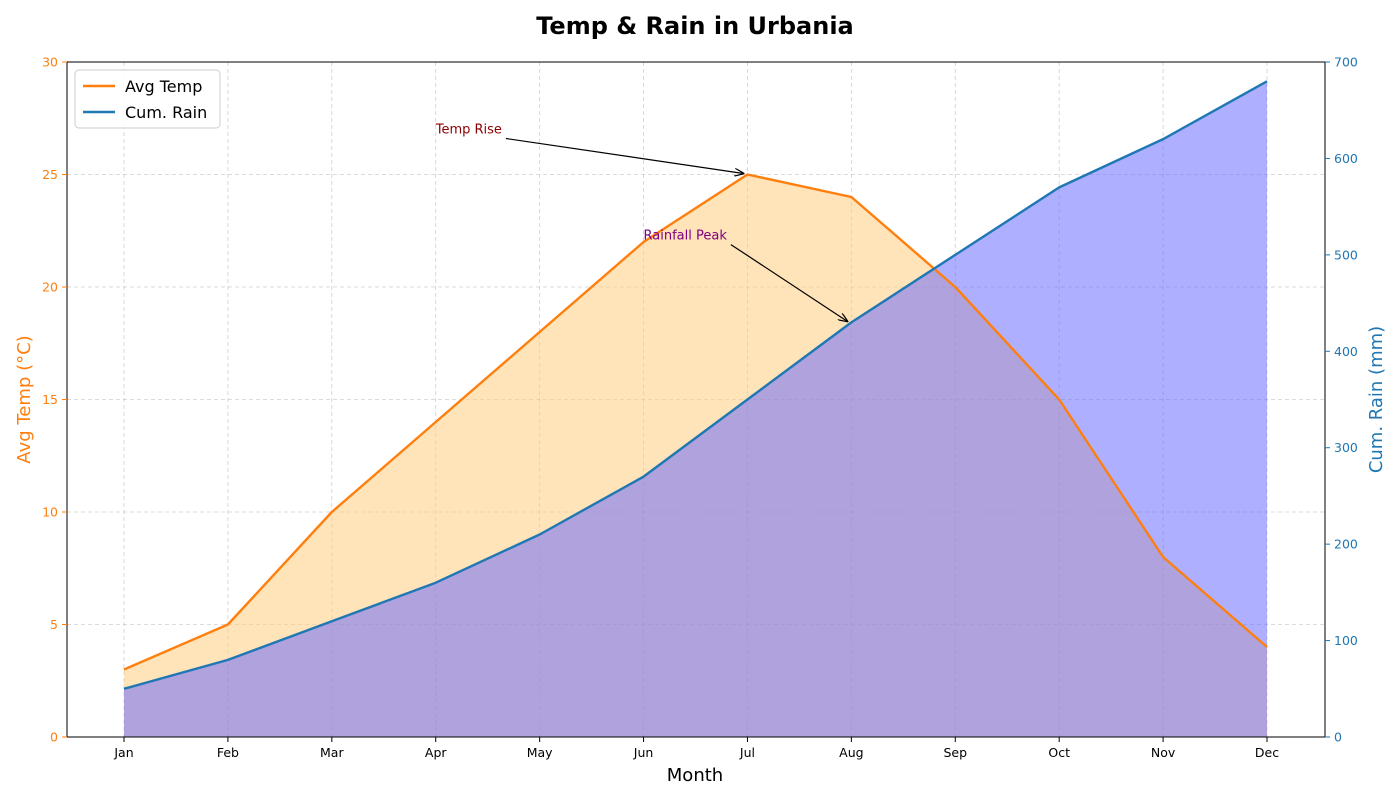 The image size is (1400, 800). I want to click on annotations: Temp Rise Rainfall Peak, so click(641, 222).